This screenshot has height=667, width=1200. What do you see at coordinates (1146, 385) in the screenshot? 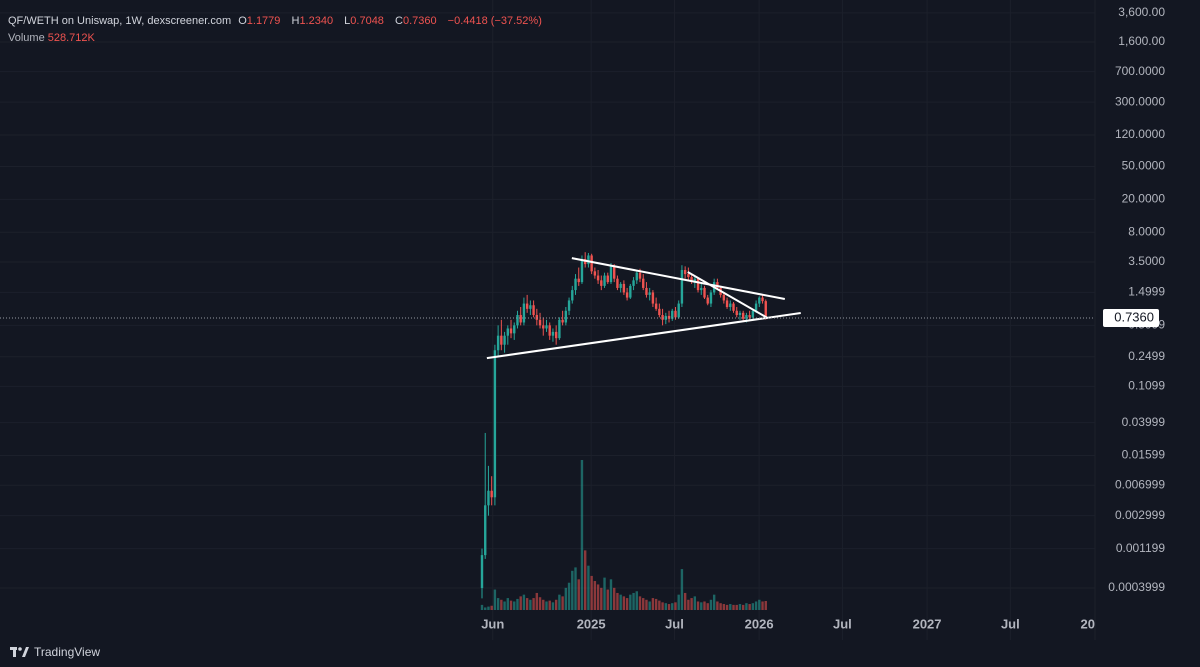
I see `y-tick-label: 0.1099` at bounding box center [1146, 385].